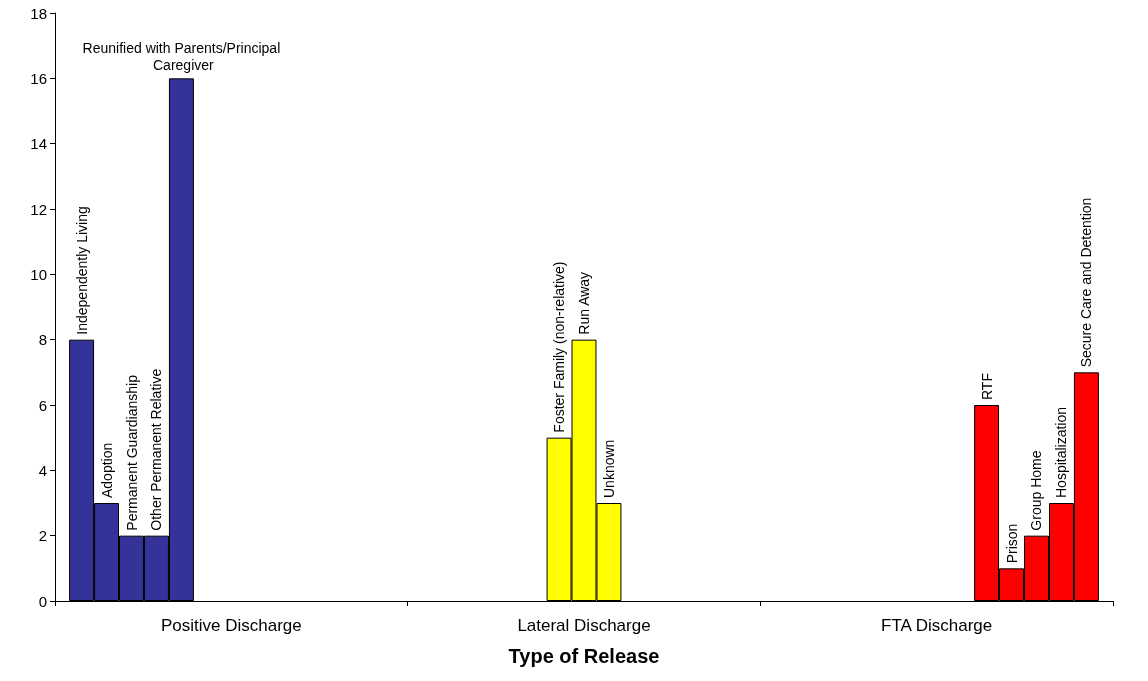 The height and width of the screenshot is (681, 1148). Describe the element at coordinates (38, 144) in the screenshot. I see `y-tick-label: 14` at that location.